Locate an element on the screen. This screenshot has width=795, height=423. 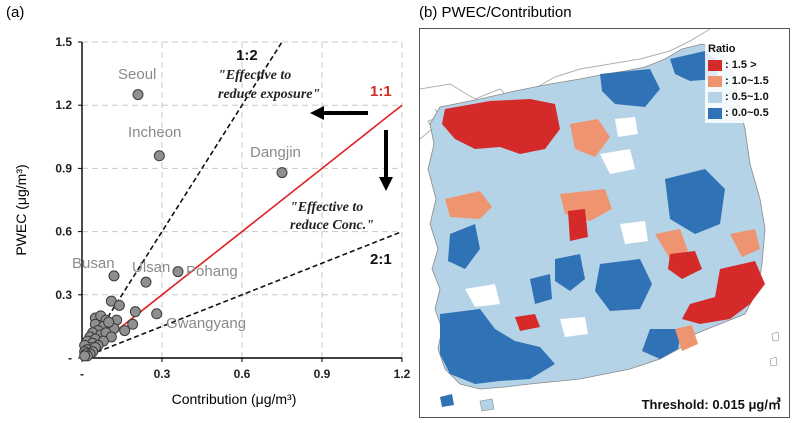
city-label: Seoul is located at coordinates (137, 74).